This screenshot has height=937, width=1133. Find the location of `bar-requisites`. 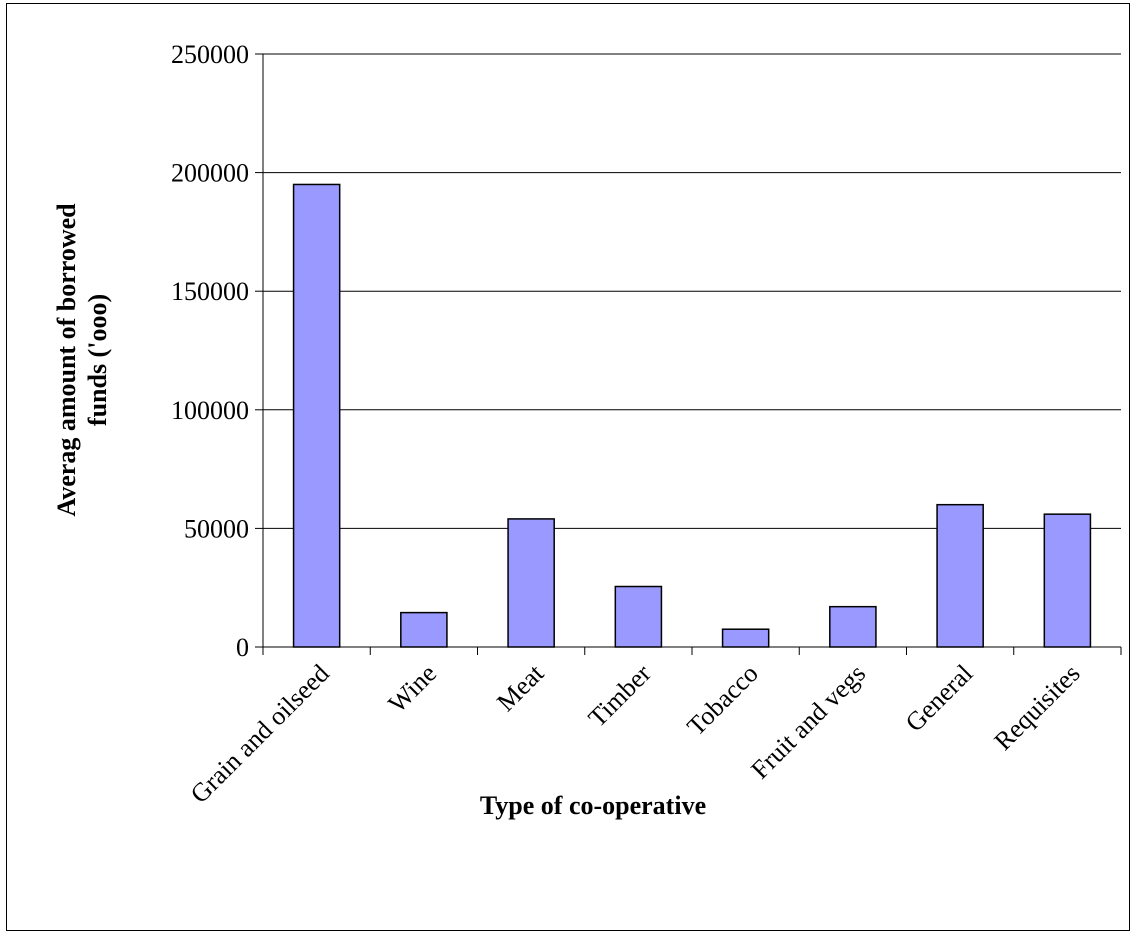

bar-requisites is located at coordinates (1067, 580).